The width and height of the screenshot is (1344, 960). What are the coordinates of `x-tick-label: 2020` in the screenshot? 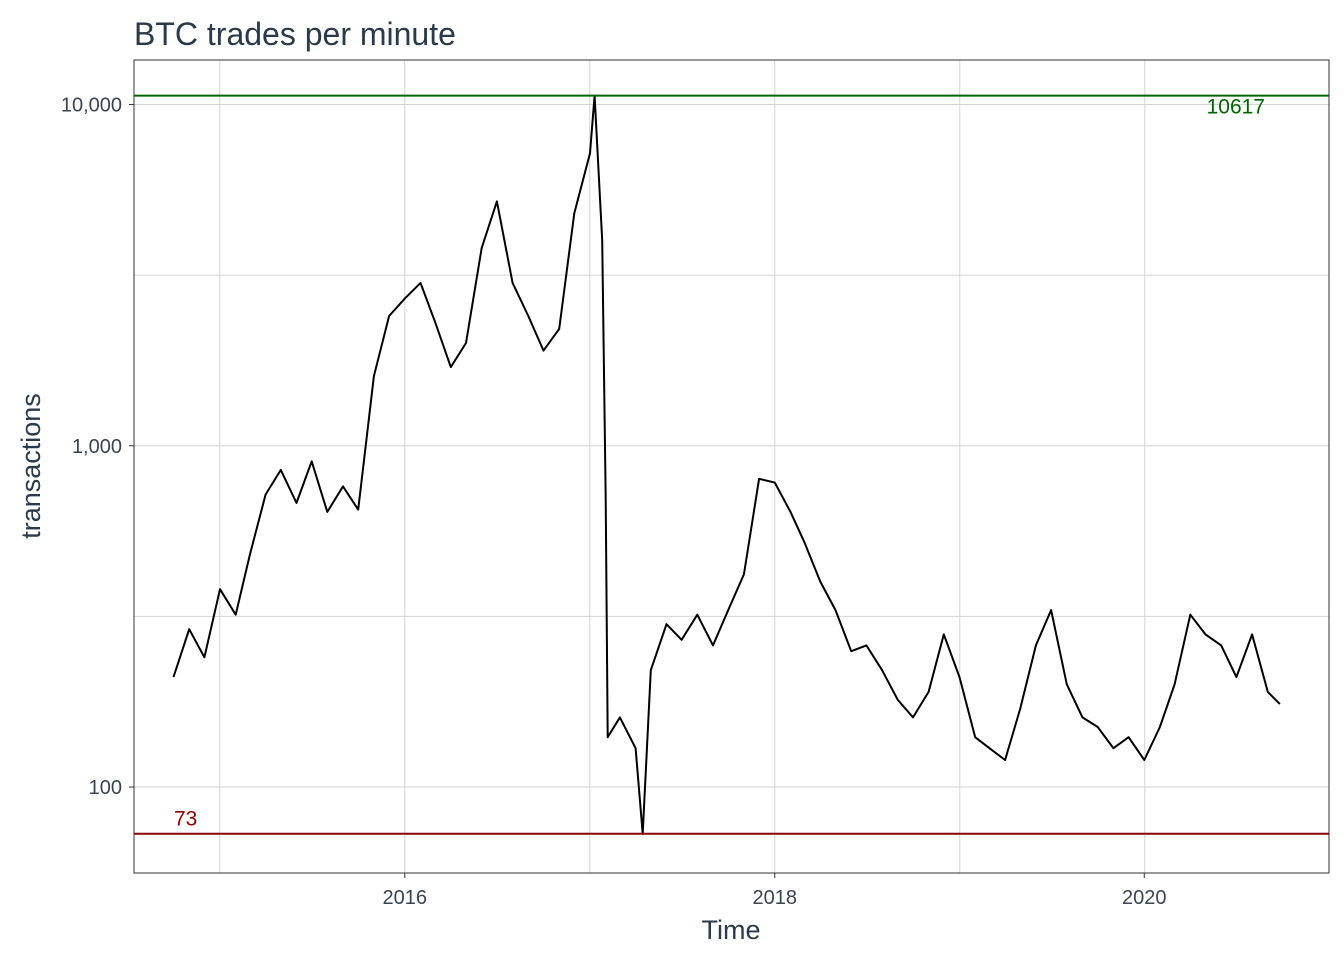 It's located at (1144, 898).